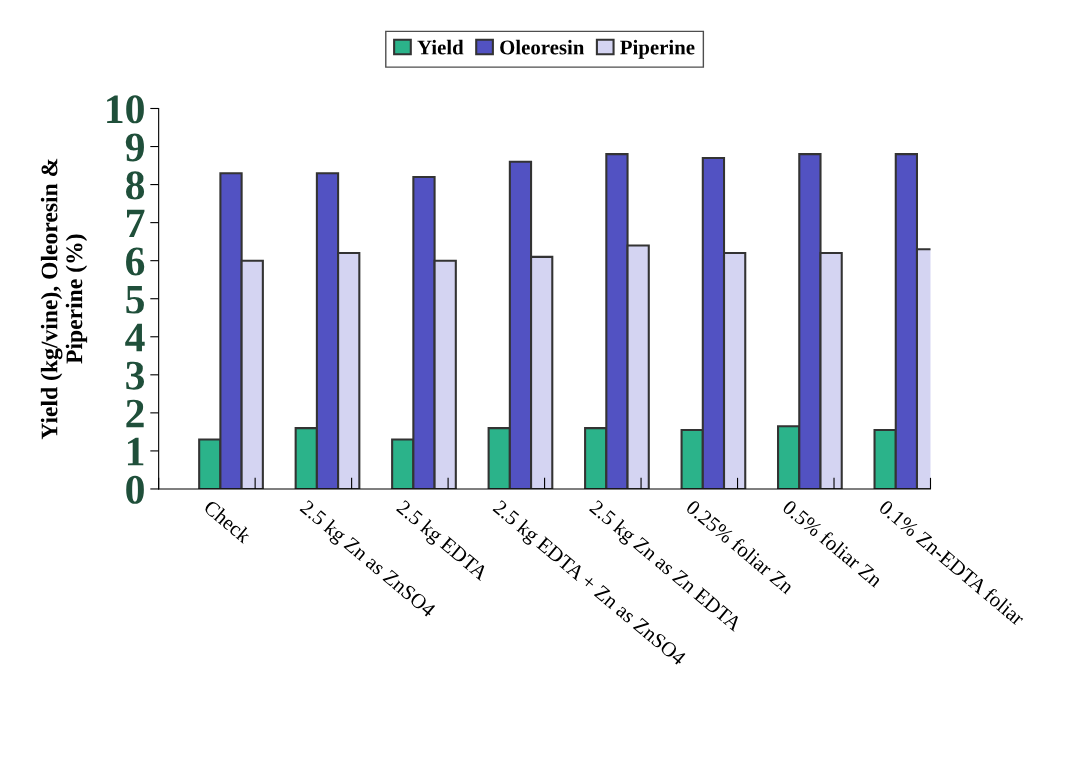 Image resolution: width=1072 pixels, height=764 pixels. Describe the element at coordinates (134, 147) in the screenshot. I see `y-tick-label: 9` at that location.